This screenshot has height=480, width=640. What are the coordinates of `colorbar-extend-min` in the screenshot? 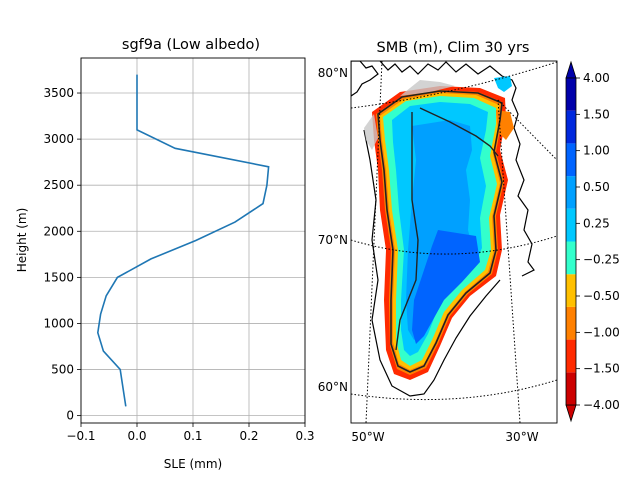 It's located at (571, 413).